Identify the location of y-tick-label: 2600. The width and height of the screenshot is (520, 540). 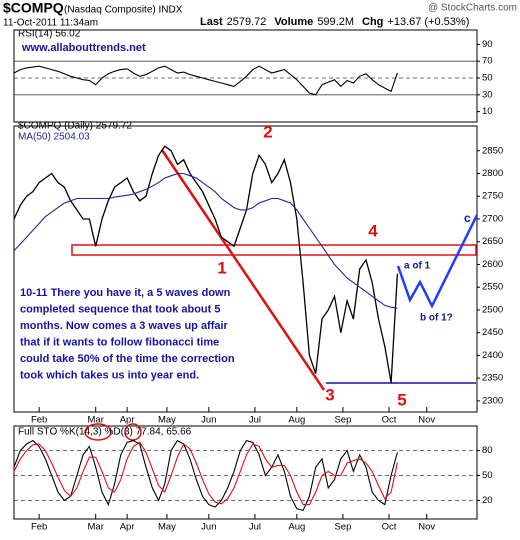
(492, 264).